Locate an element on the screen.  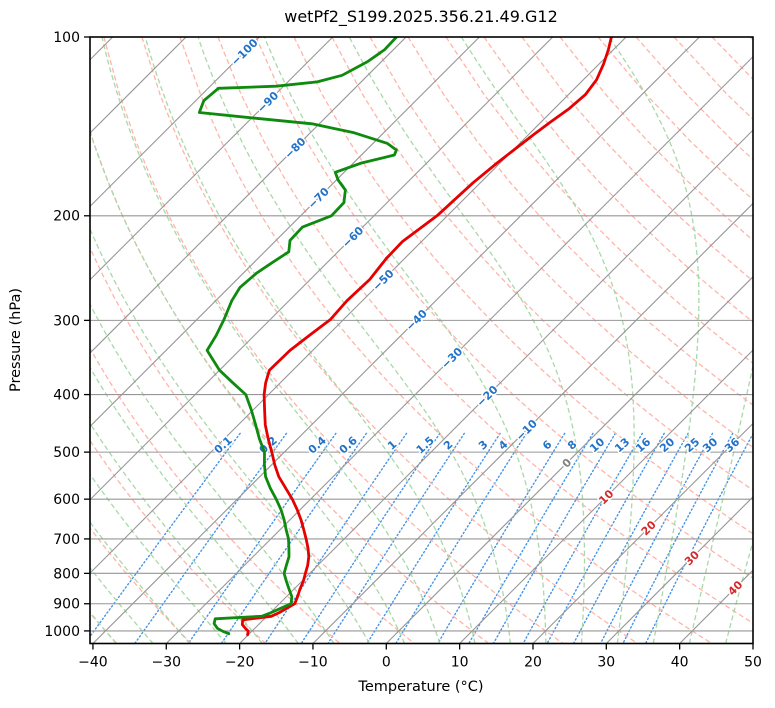
x-tick-label: 20 is located at coordinates (533, 663).